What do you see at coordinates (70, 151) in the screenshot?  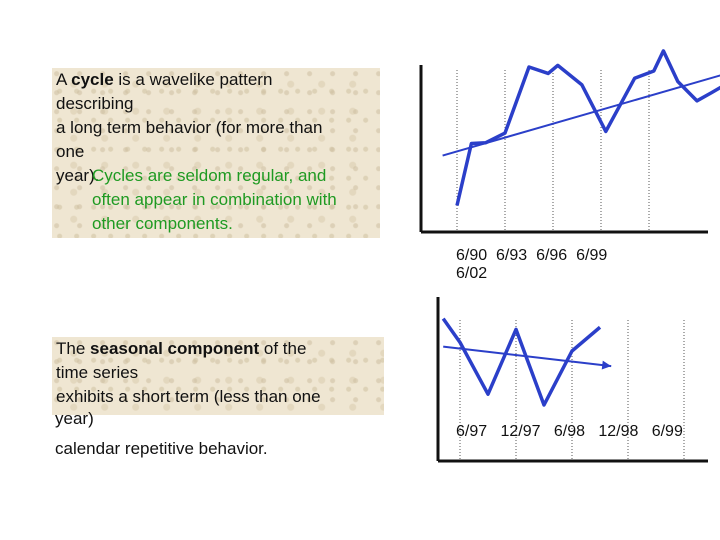 I see `cycle-line-4: one` at bounding box center [70, 151].